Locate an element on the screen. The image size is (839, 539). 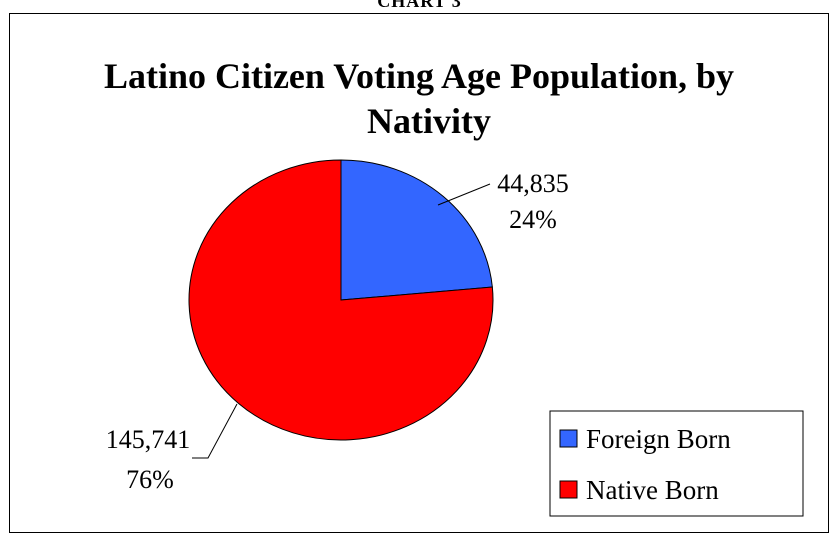
data-label-foreign-born-percent: 24% is located at coordinates (533, 219).